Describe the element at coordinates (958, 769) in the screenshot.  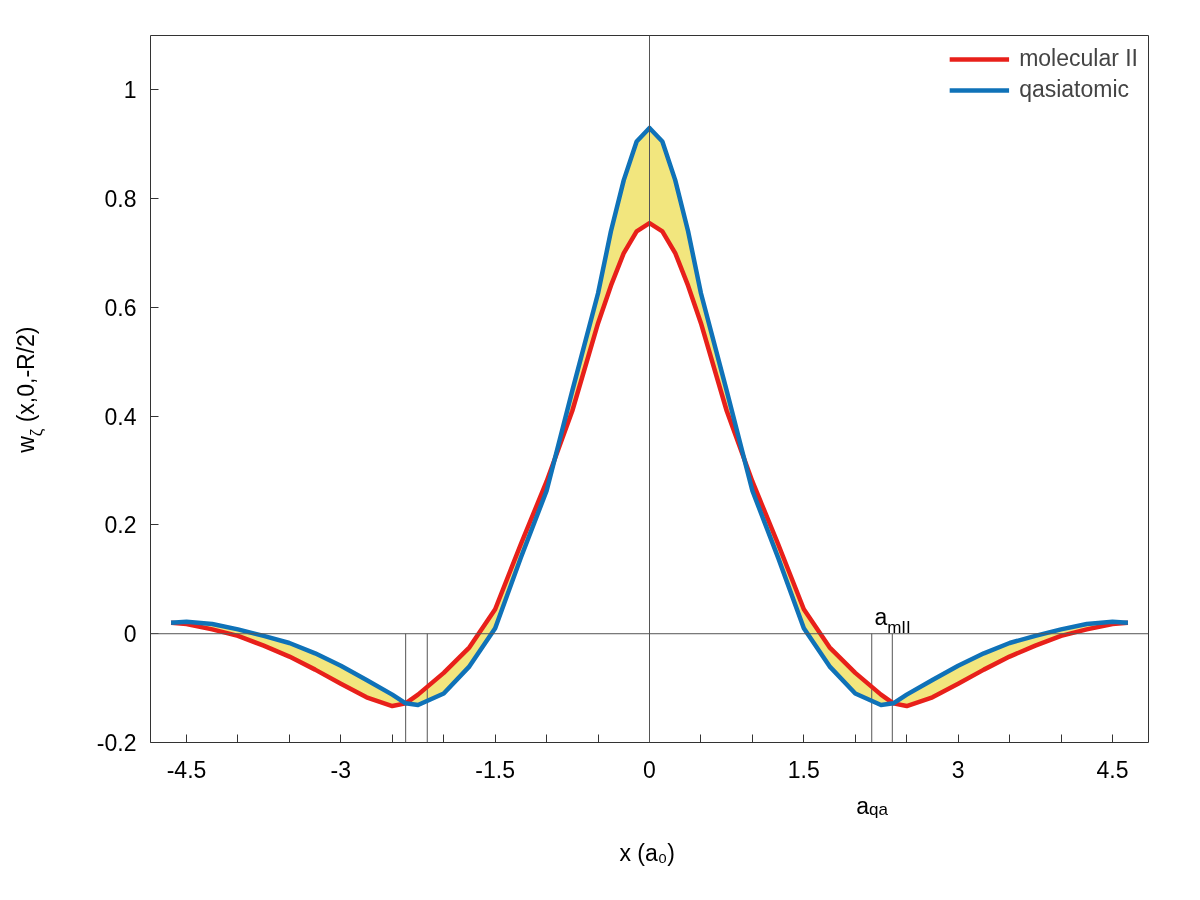
I see `x-tick-label: 3` at that location.